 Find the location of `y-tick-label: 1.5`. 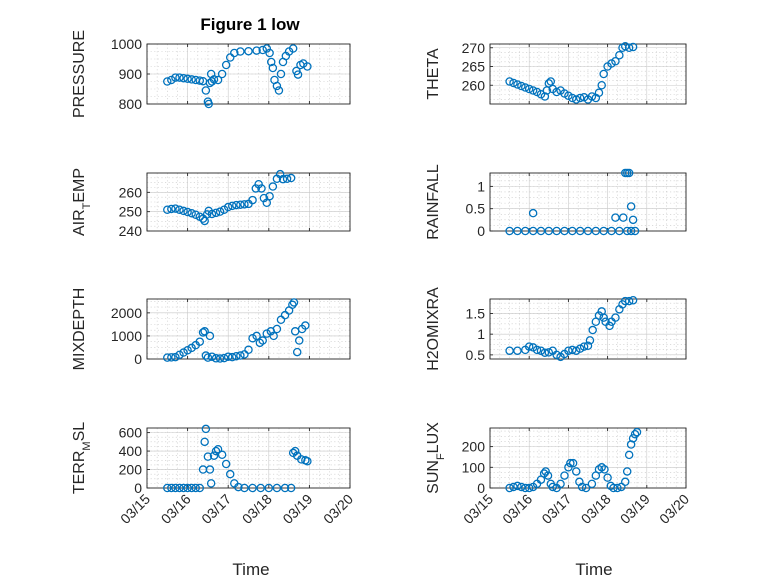

y-tick-label: 1.5 is located at coordinates (476, 313).